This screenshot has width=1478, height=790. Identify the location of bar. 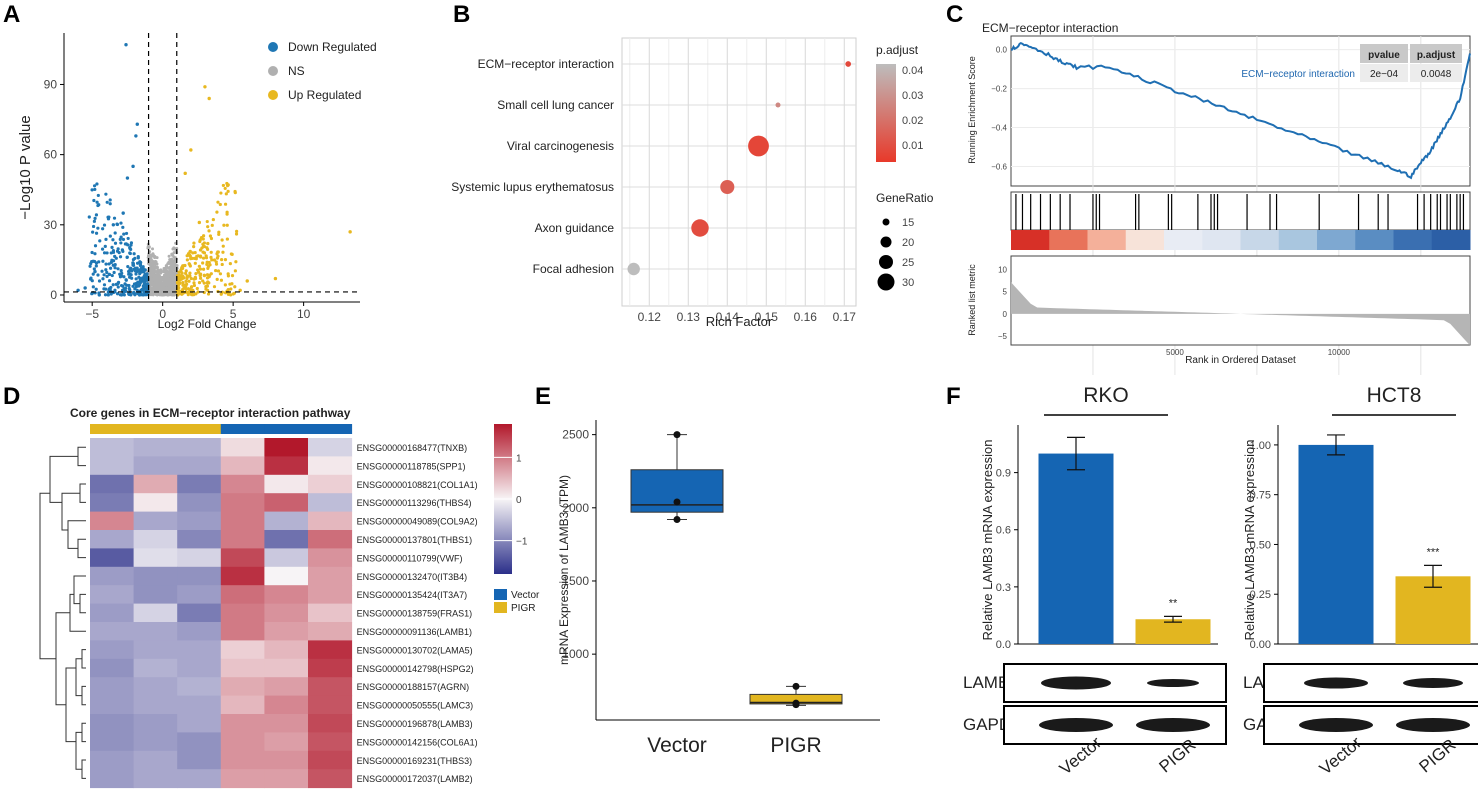
(1076, 548).